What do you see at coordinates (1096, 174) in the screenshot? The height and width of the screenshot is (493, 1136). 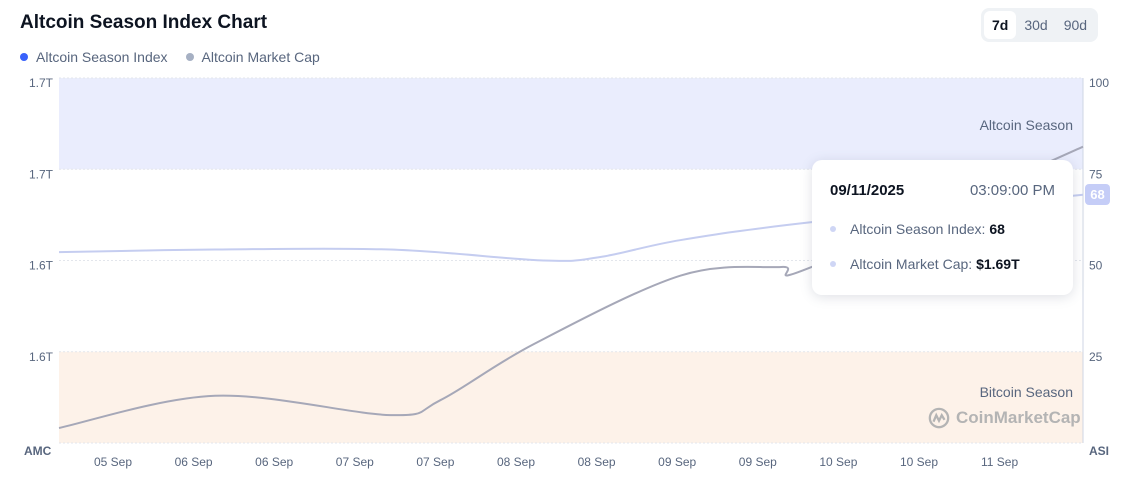 I see `right-tick-label: 75` at bounding box center [1096, 174].